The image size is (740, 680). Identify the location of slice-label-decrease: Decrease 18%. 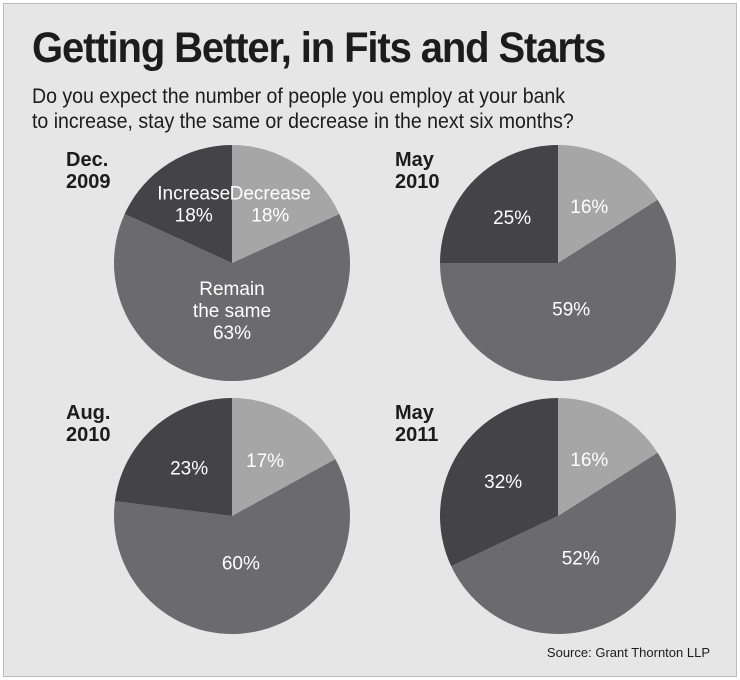
(270, 204).